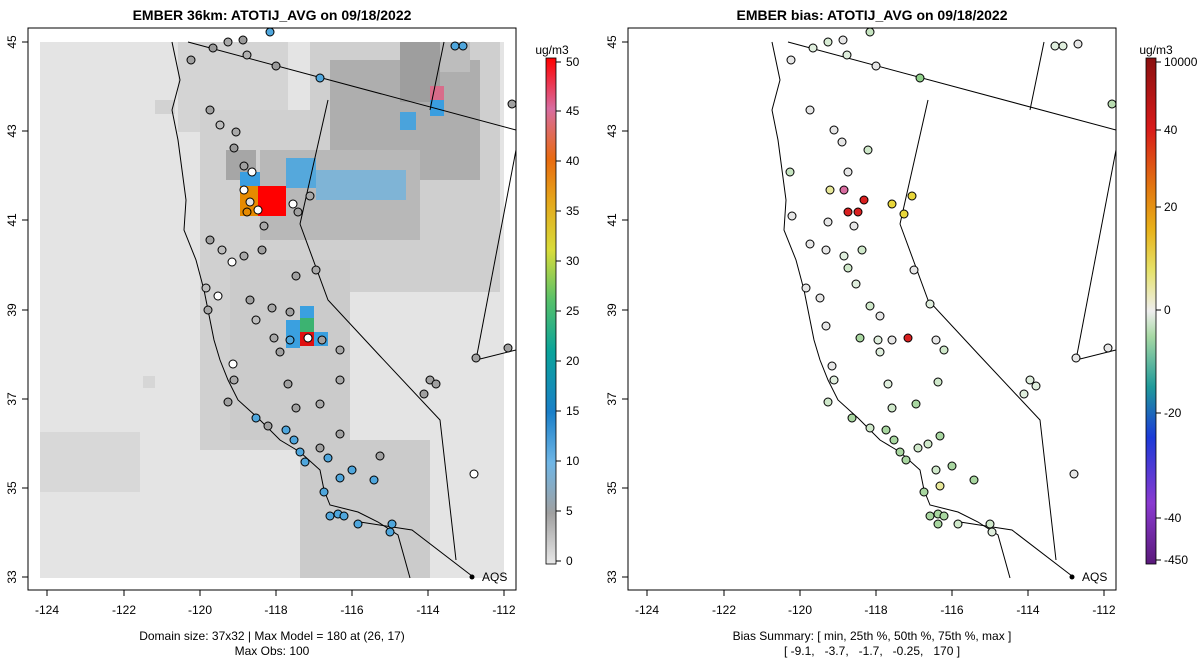 The height and width of the screenshot is (672, 1200). Describe the element at coordinates (573, 261) in the screenshot. I see `colorbar-tick-label: 30` at that location.